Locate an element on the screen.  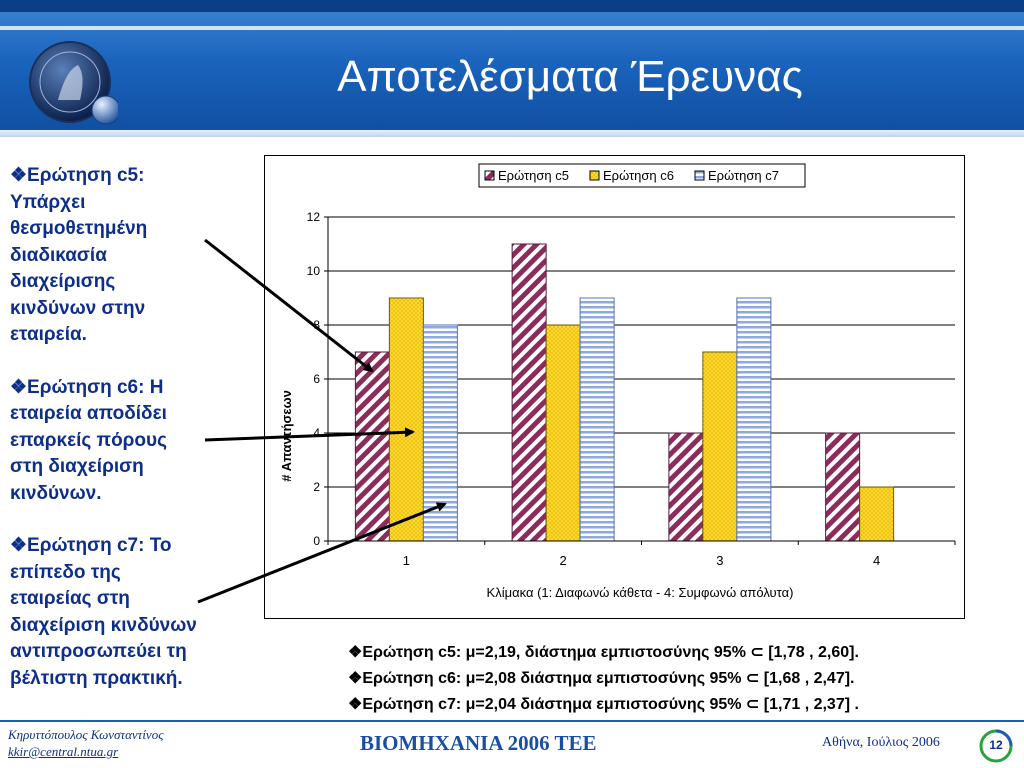
x-tick-label: 4 is located at coordinates (876, 560).